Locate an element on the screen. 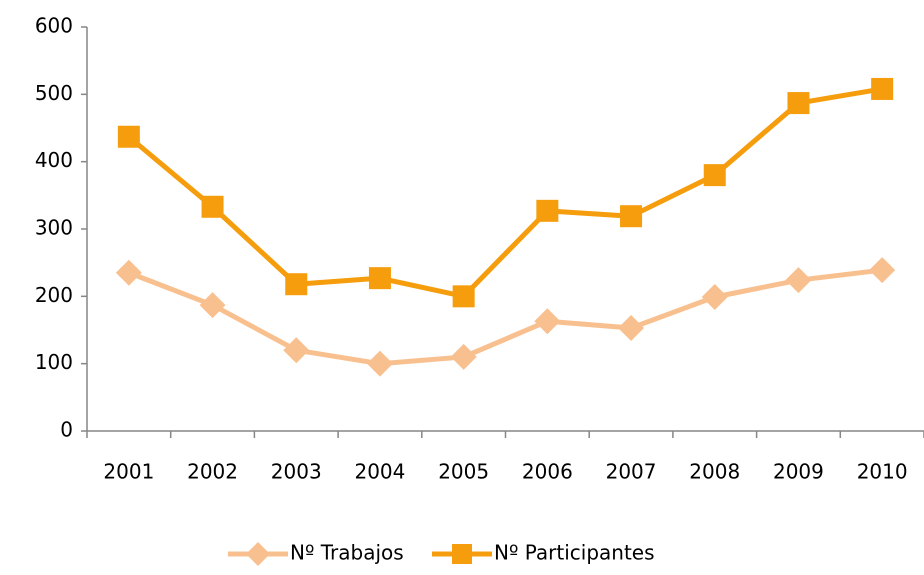  y-tick-label: 200 is located at coordinates (54, 295).